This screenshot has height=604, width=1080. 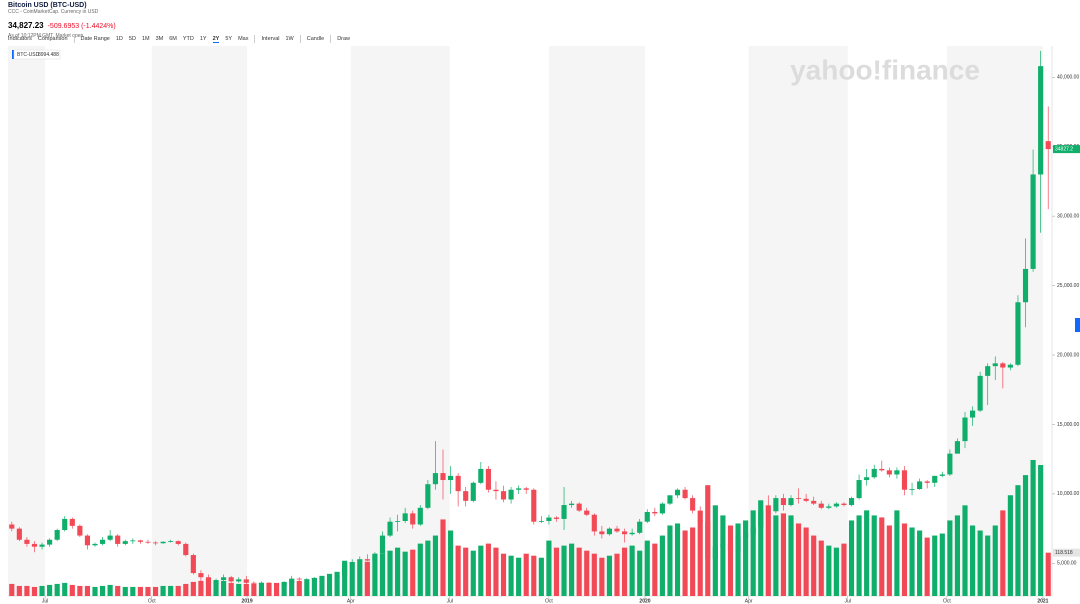 I want to click on range-button: 2Y, so click(x=216, y=39).